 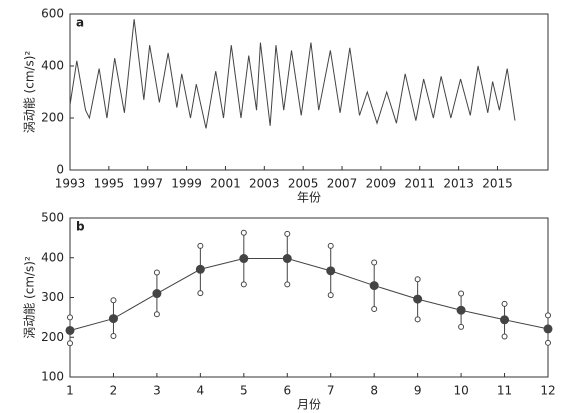 What do you see at coordinates (381, 184) in the screenshot?
I see `x-tick-label: 2009` at bounding box center [381, 184].